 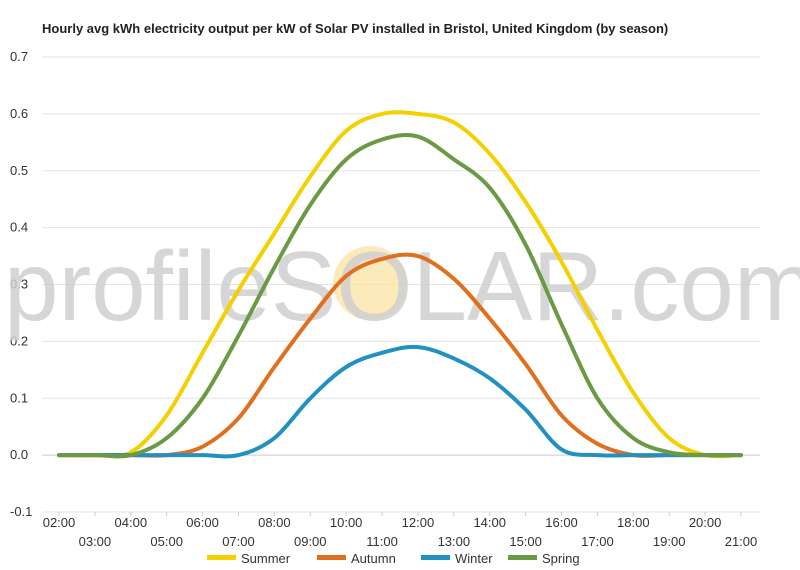 What do you see at coordinates (166, 541) in the screenshot?
I see `x-tick-label: 05:00` at bounding box center [166, 541].